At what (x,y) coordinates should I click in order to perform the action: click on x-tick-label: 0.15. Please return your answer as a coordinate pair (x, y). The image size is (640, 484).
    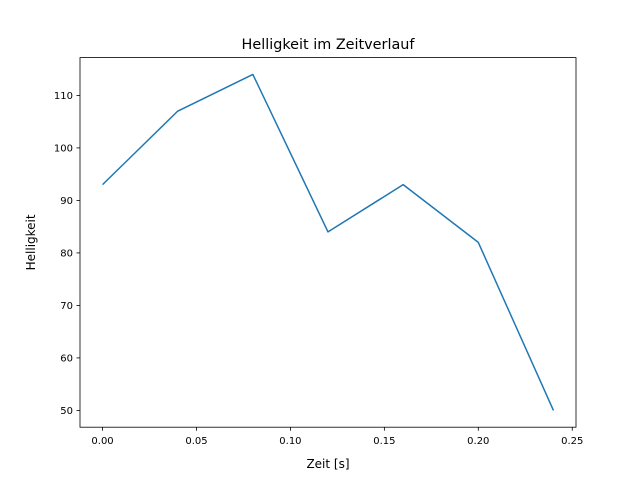
    Looking at the image, I should click on (384, 441).